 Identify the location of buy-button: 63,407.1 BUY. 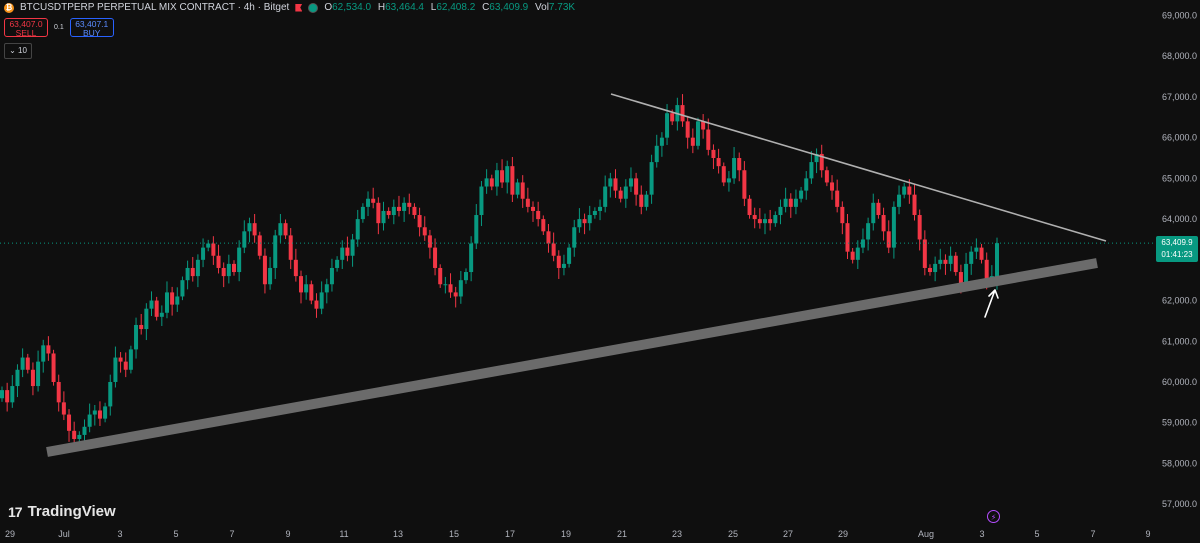
(91, 28).